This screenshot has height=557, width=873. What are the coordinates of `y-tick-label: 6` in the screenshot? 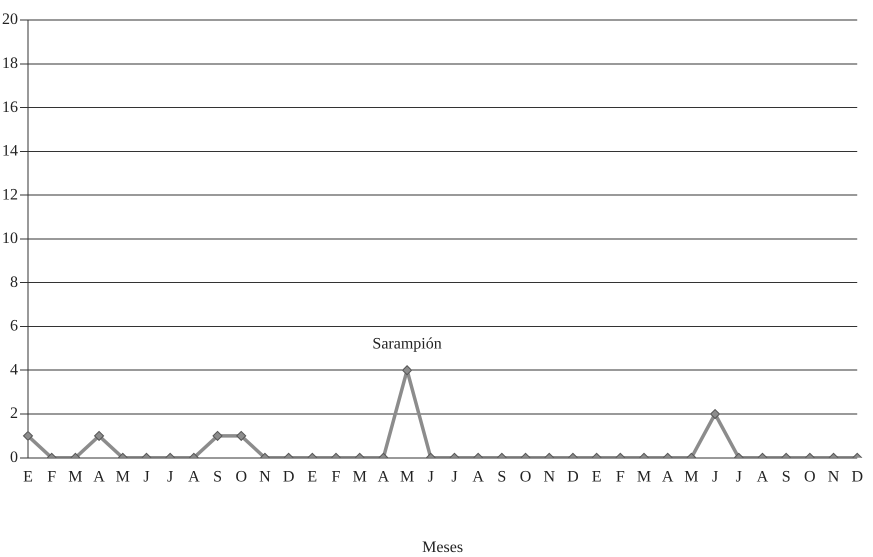 It's located at (14, 326).